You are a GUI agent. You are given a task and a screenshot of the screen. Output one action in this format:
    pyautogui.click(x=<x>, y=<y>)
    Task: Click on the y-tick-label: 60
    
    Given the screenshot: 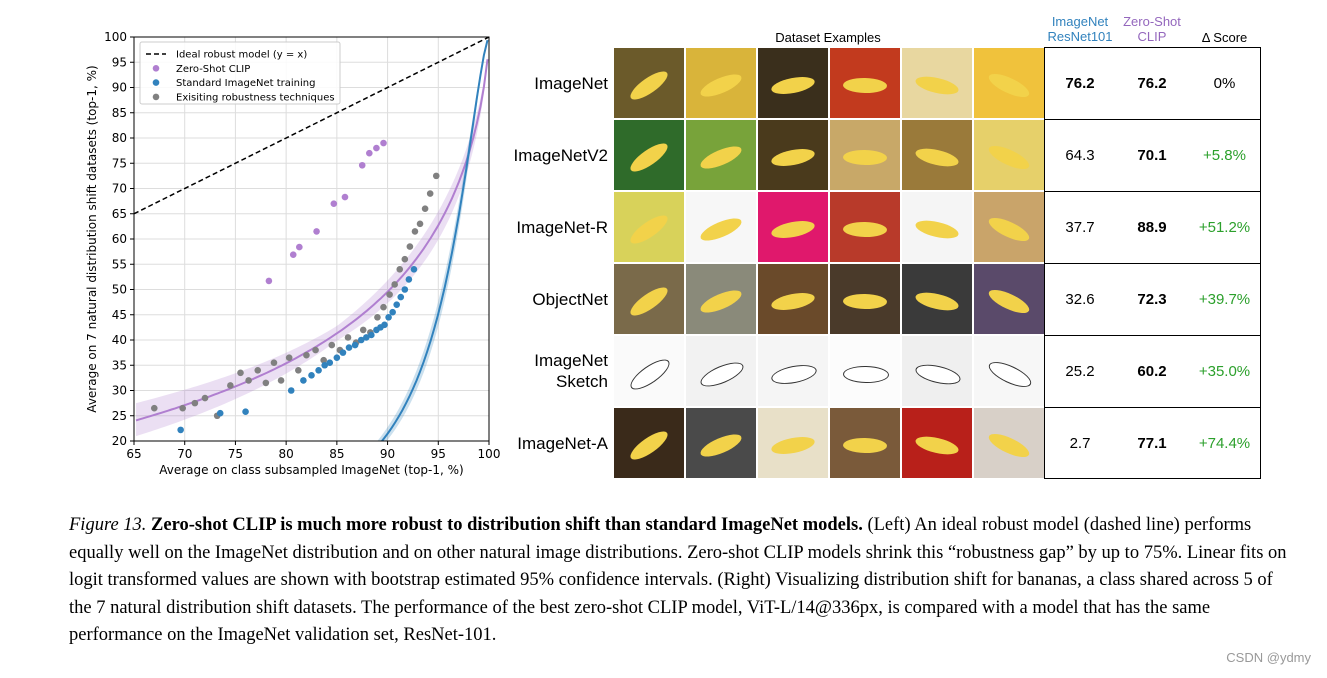 What is the action you would take?
    pyautogui.click(x=119, y=239)
    